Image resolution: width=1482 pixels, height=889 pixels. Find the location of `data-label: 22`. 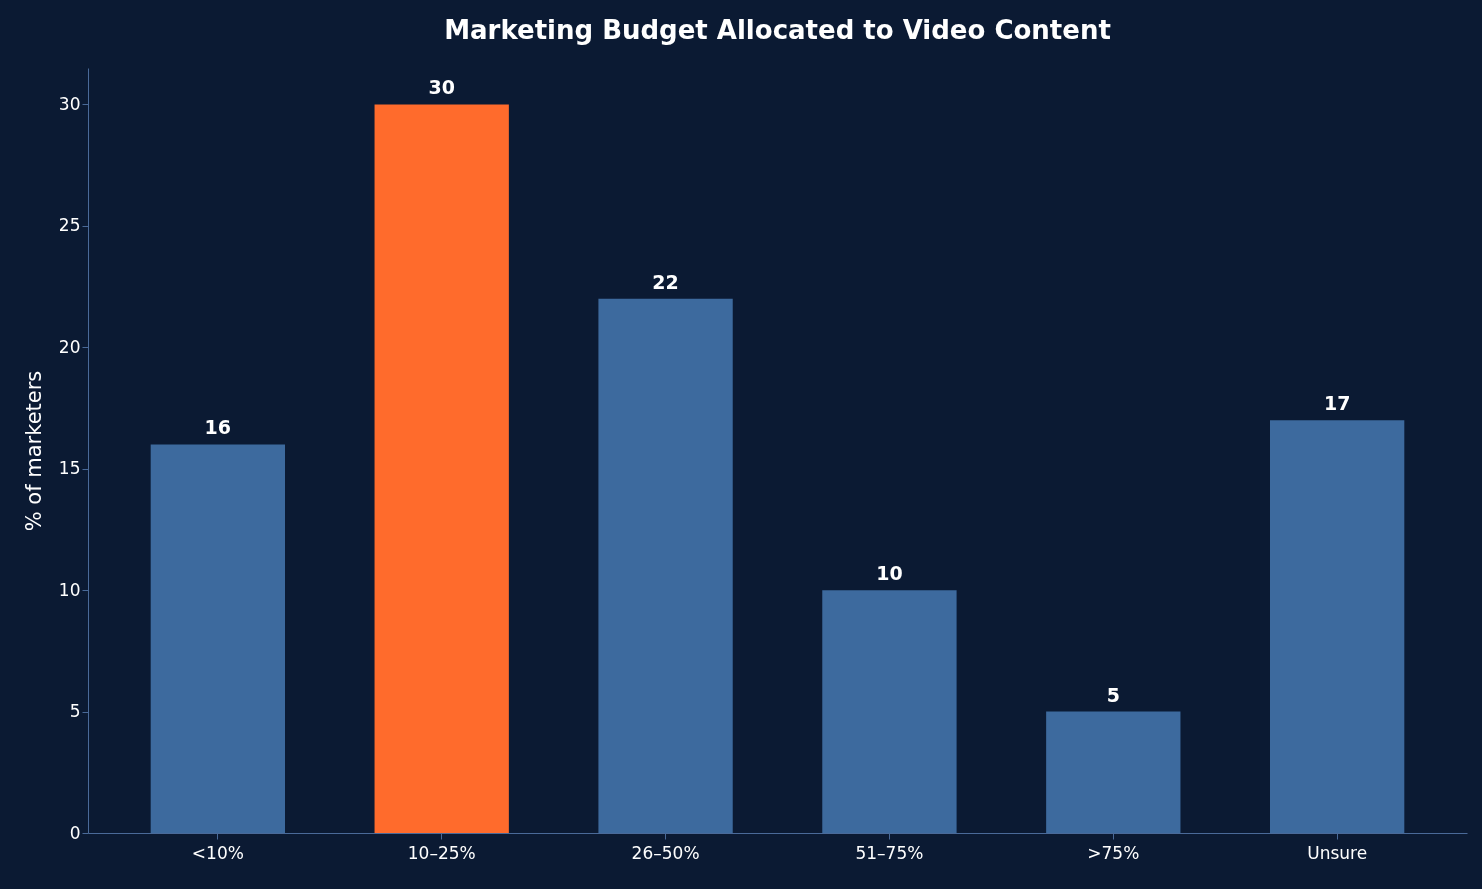

data-label: 22 is located at coordinates (665, 281).